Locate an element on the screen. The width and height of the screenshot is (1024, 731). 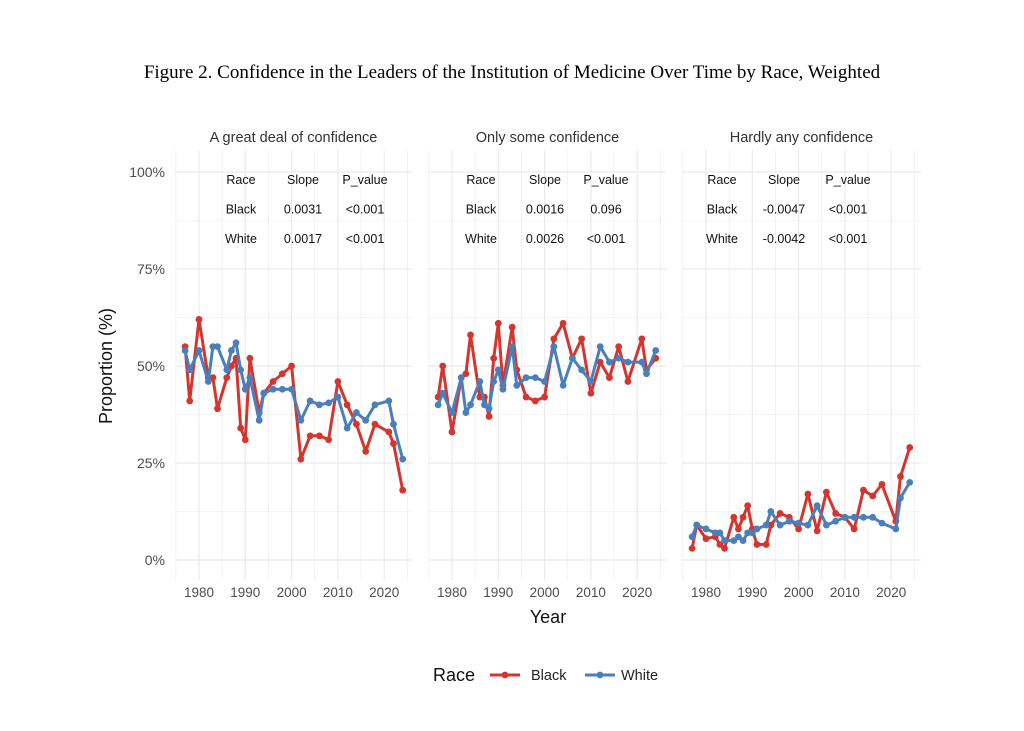
y-tick-label: 50% is located at coordinates (151, 366).